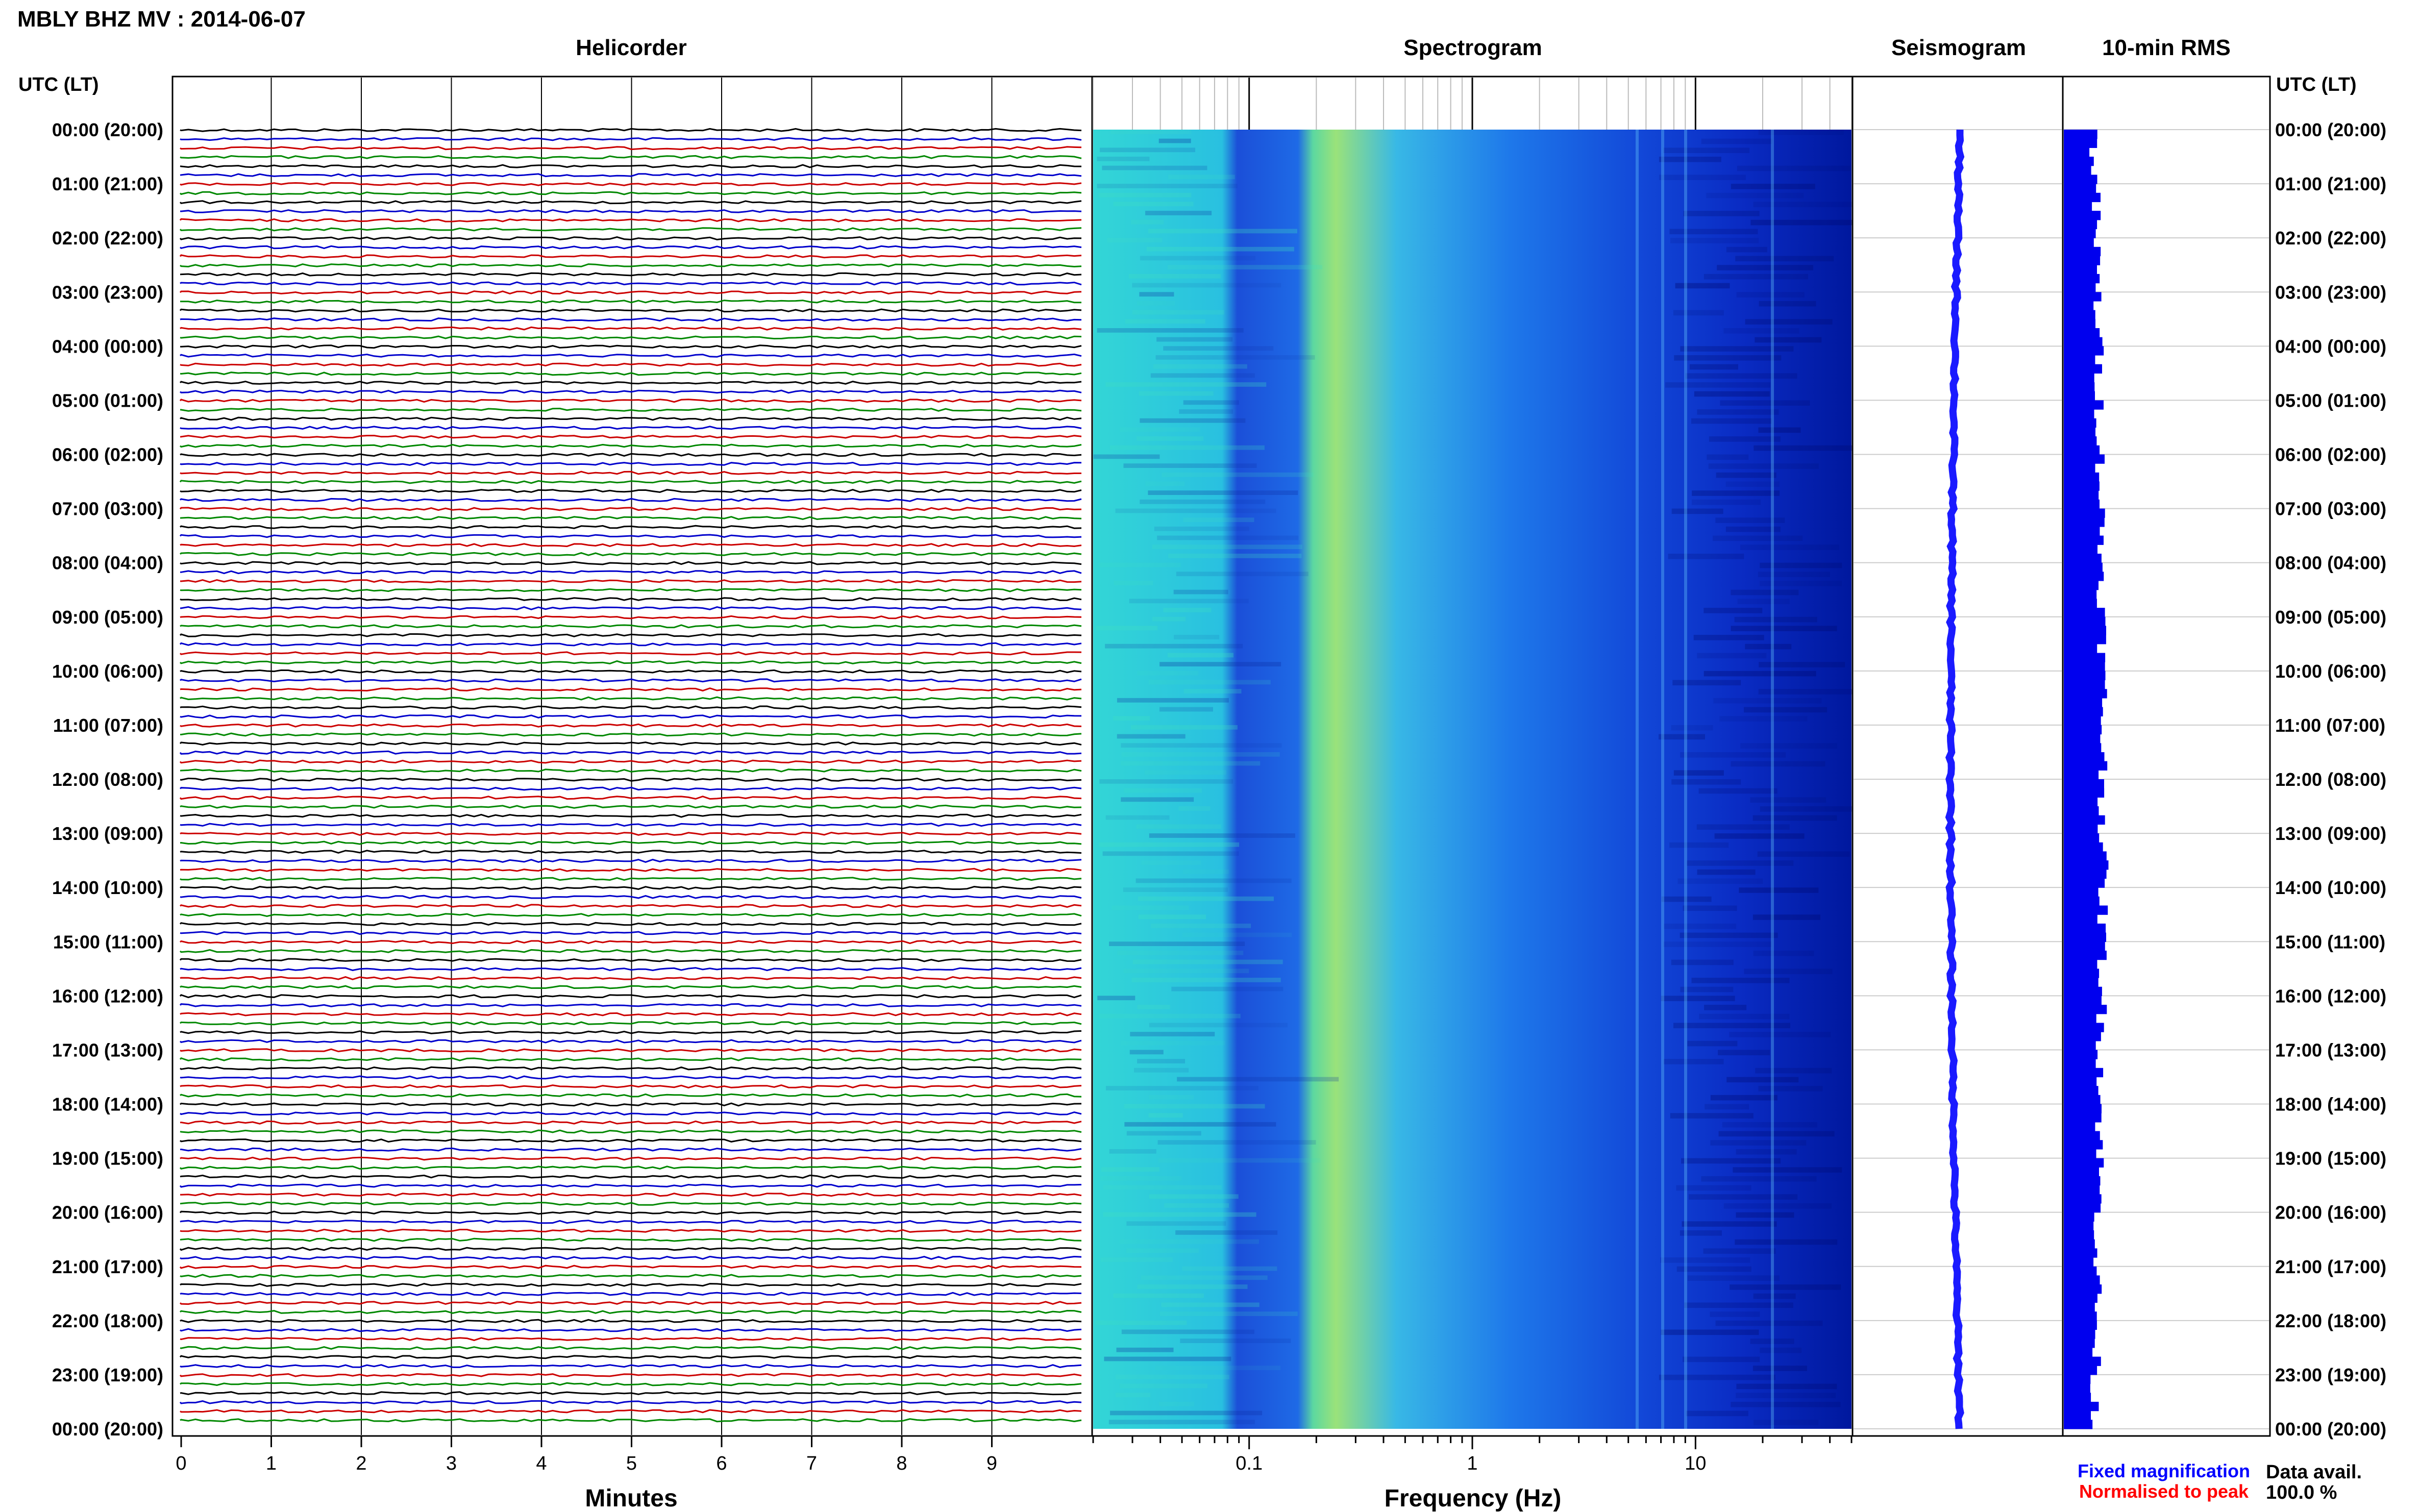  I want to click on time-label-right: 18:00 (14:00), so click(2330, 1104).